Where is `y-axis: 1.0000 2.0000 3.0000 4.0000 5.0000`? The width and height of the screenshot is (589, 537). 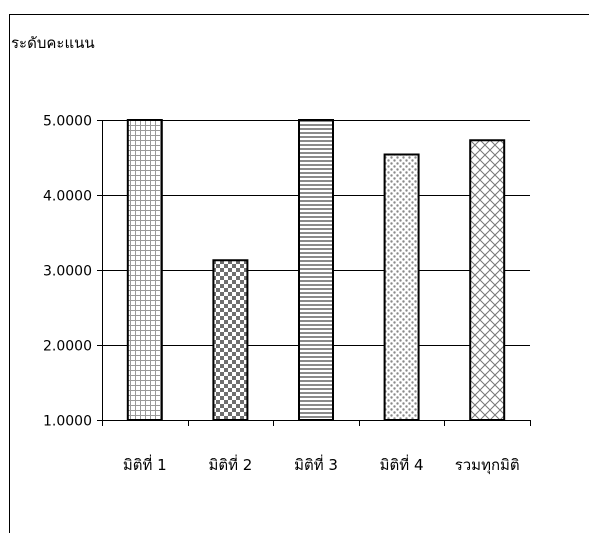 y-axis: 1.0000 2.0000 3.0000 4.0000 5.0000 is located at coordinates (73, 272).